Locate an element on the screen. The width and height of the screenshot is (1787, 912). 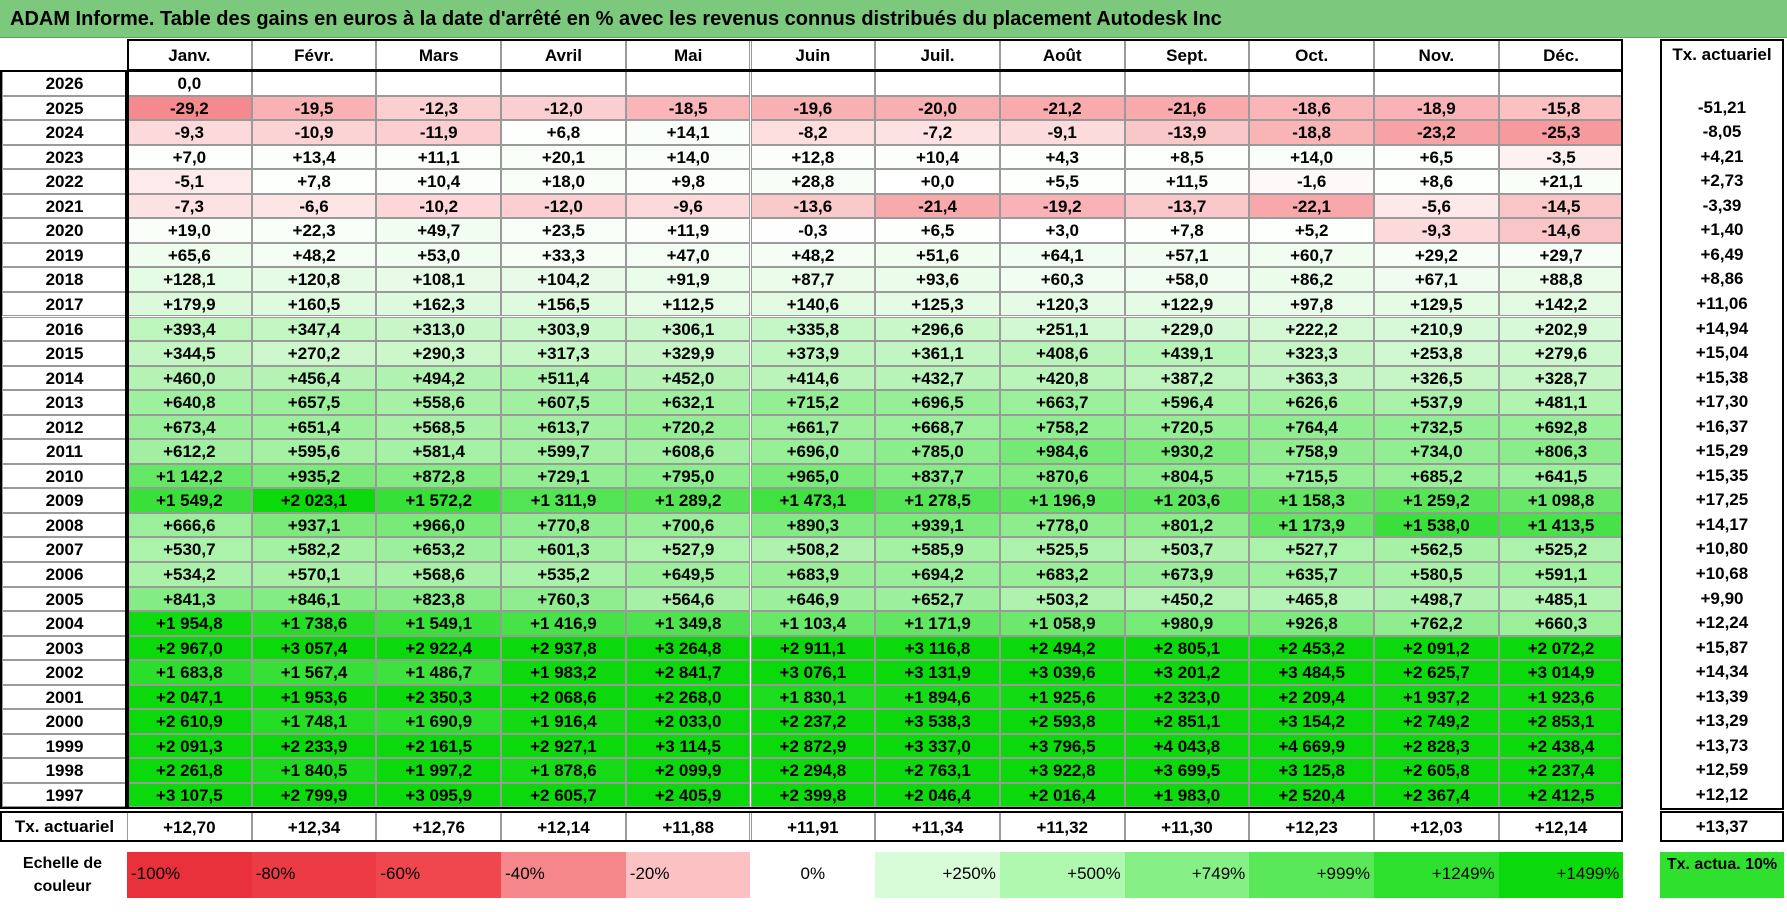
heatmap-cell: -3,5 is located at coordinates (1561, 157).